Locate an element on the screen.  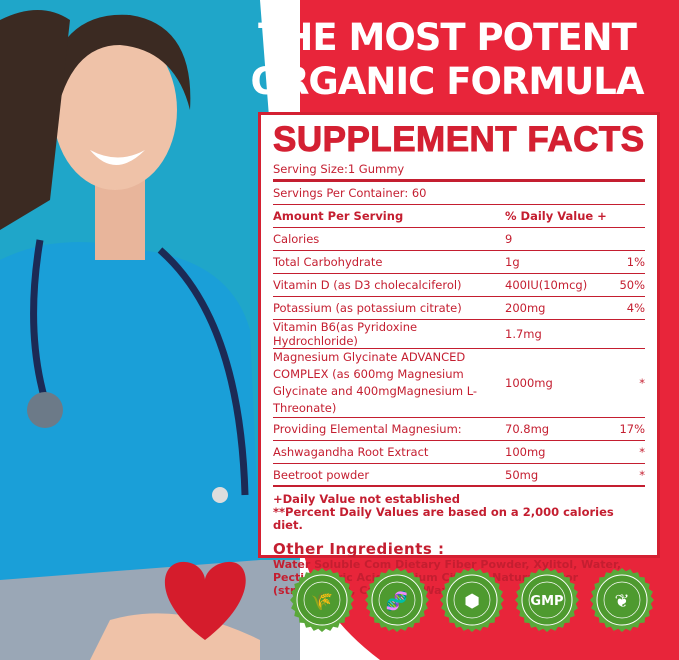
nutrient-name: Beetroot powder is located at coordinates (321, 474).